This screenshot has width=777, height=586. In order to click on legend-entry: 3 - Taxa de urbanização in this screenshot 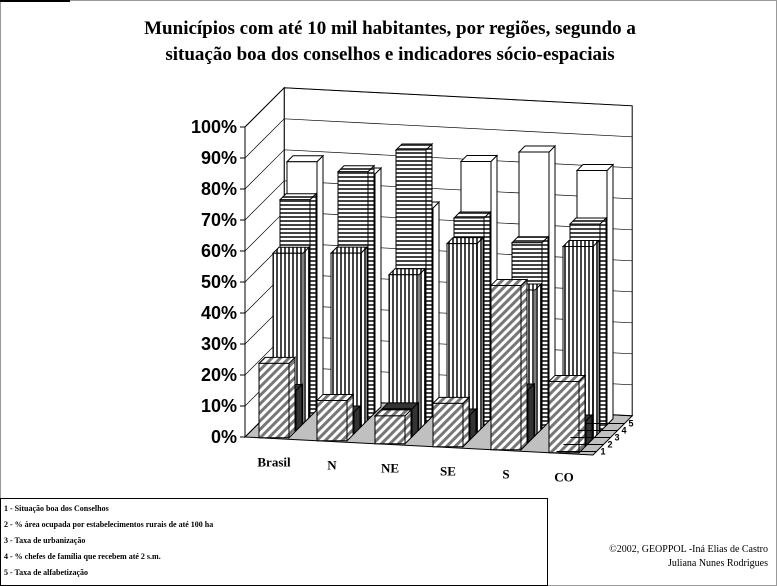, I will do `click(44, 540)`.